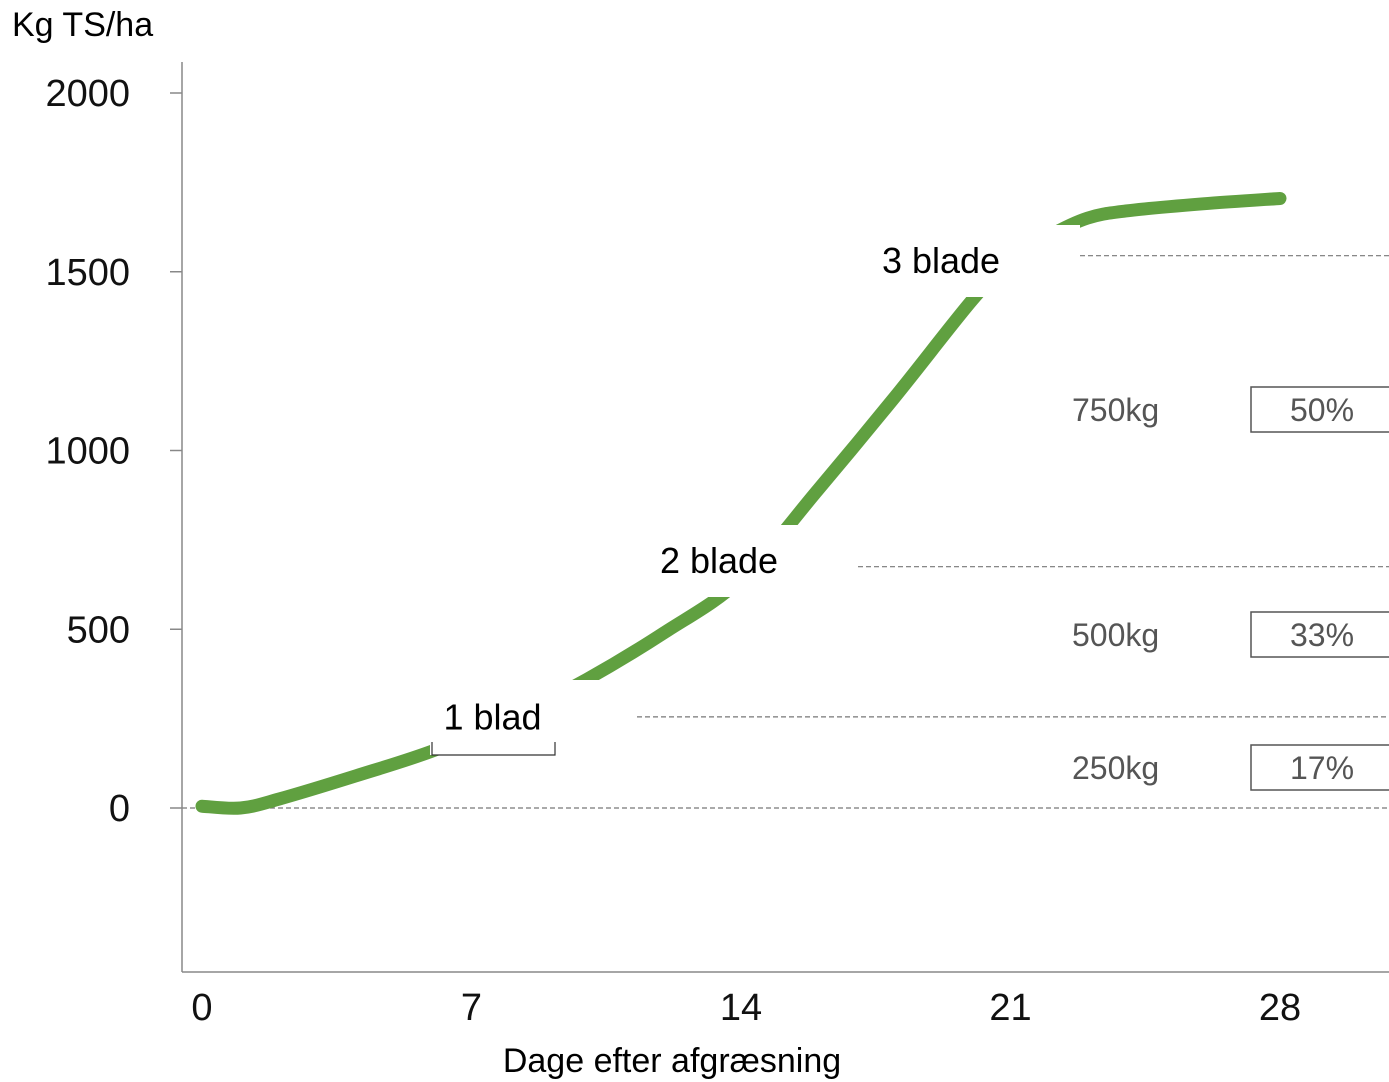  Describe the element at coordinates (1010, 1008) in the screenshot. I see `x-tick-label-21: 21` at that location.